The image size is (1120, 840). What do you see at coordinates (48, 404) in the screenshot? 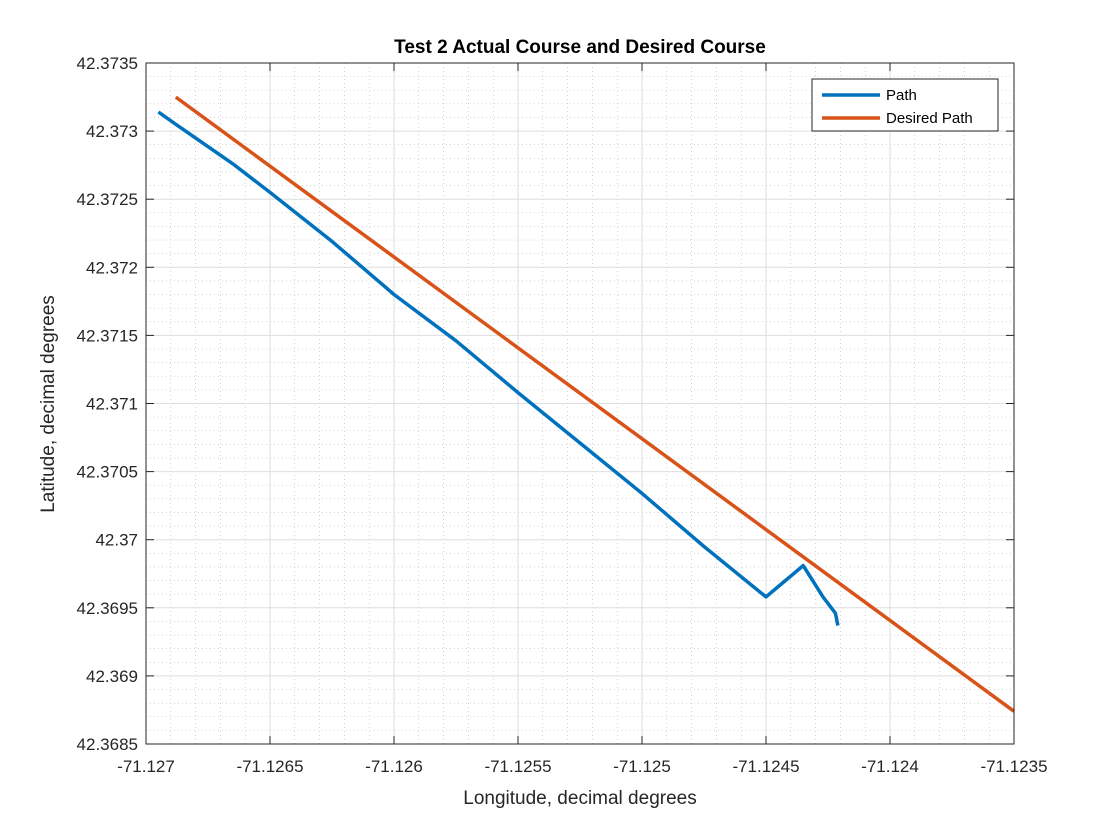
I see `y-axis-label: Latitude, decimal degrees` at bounding box center [48, 404].